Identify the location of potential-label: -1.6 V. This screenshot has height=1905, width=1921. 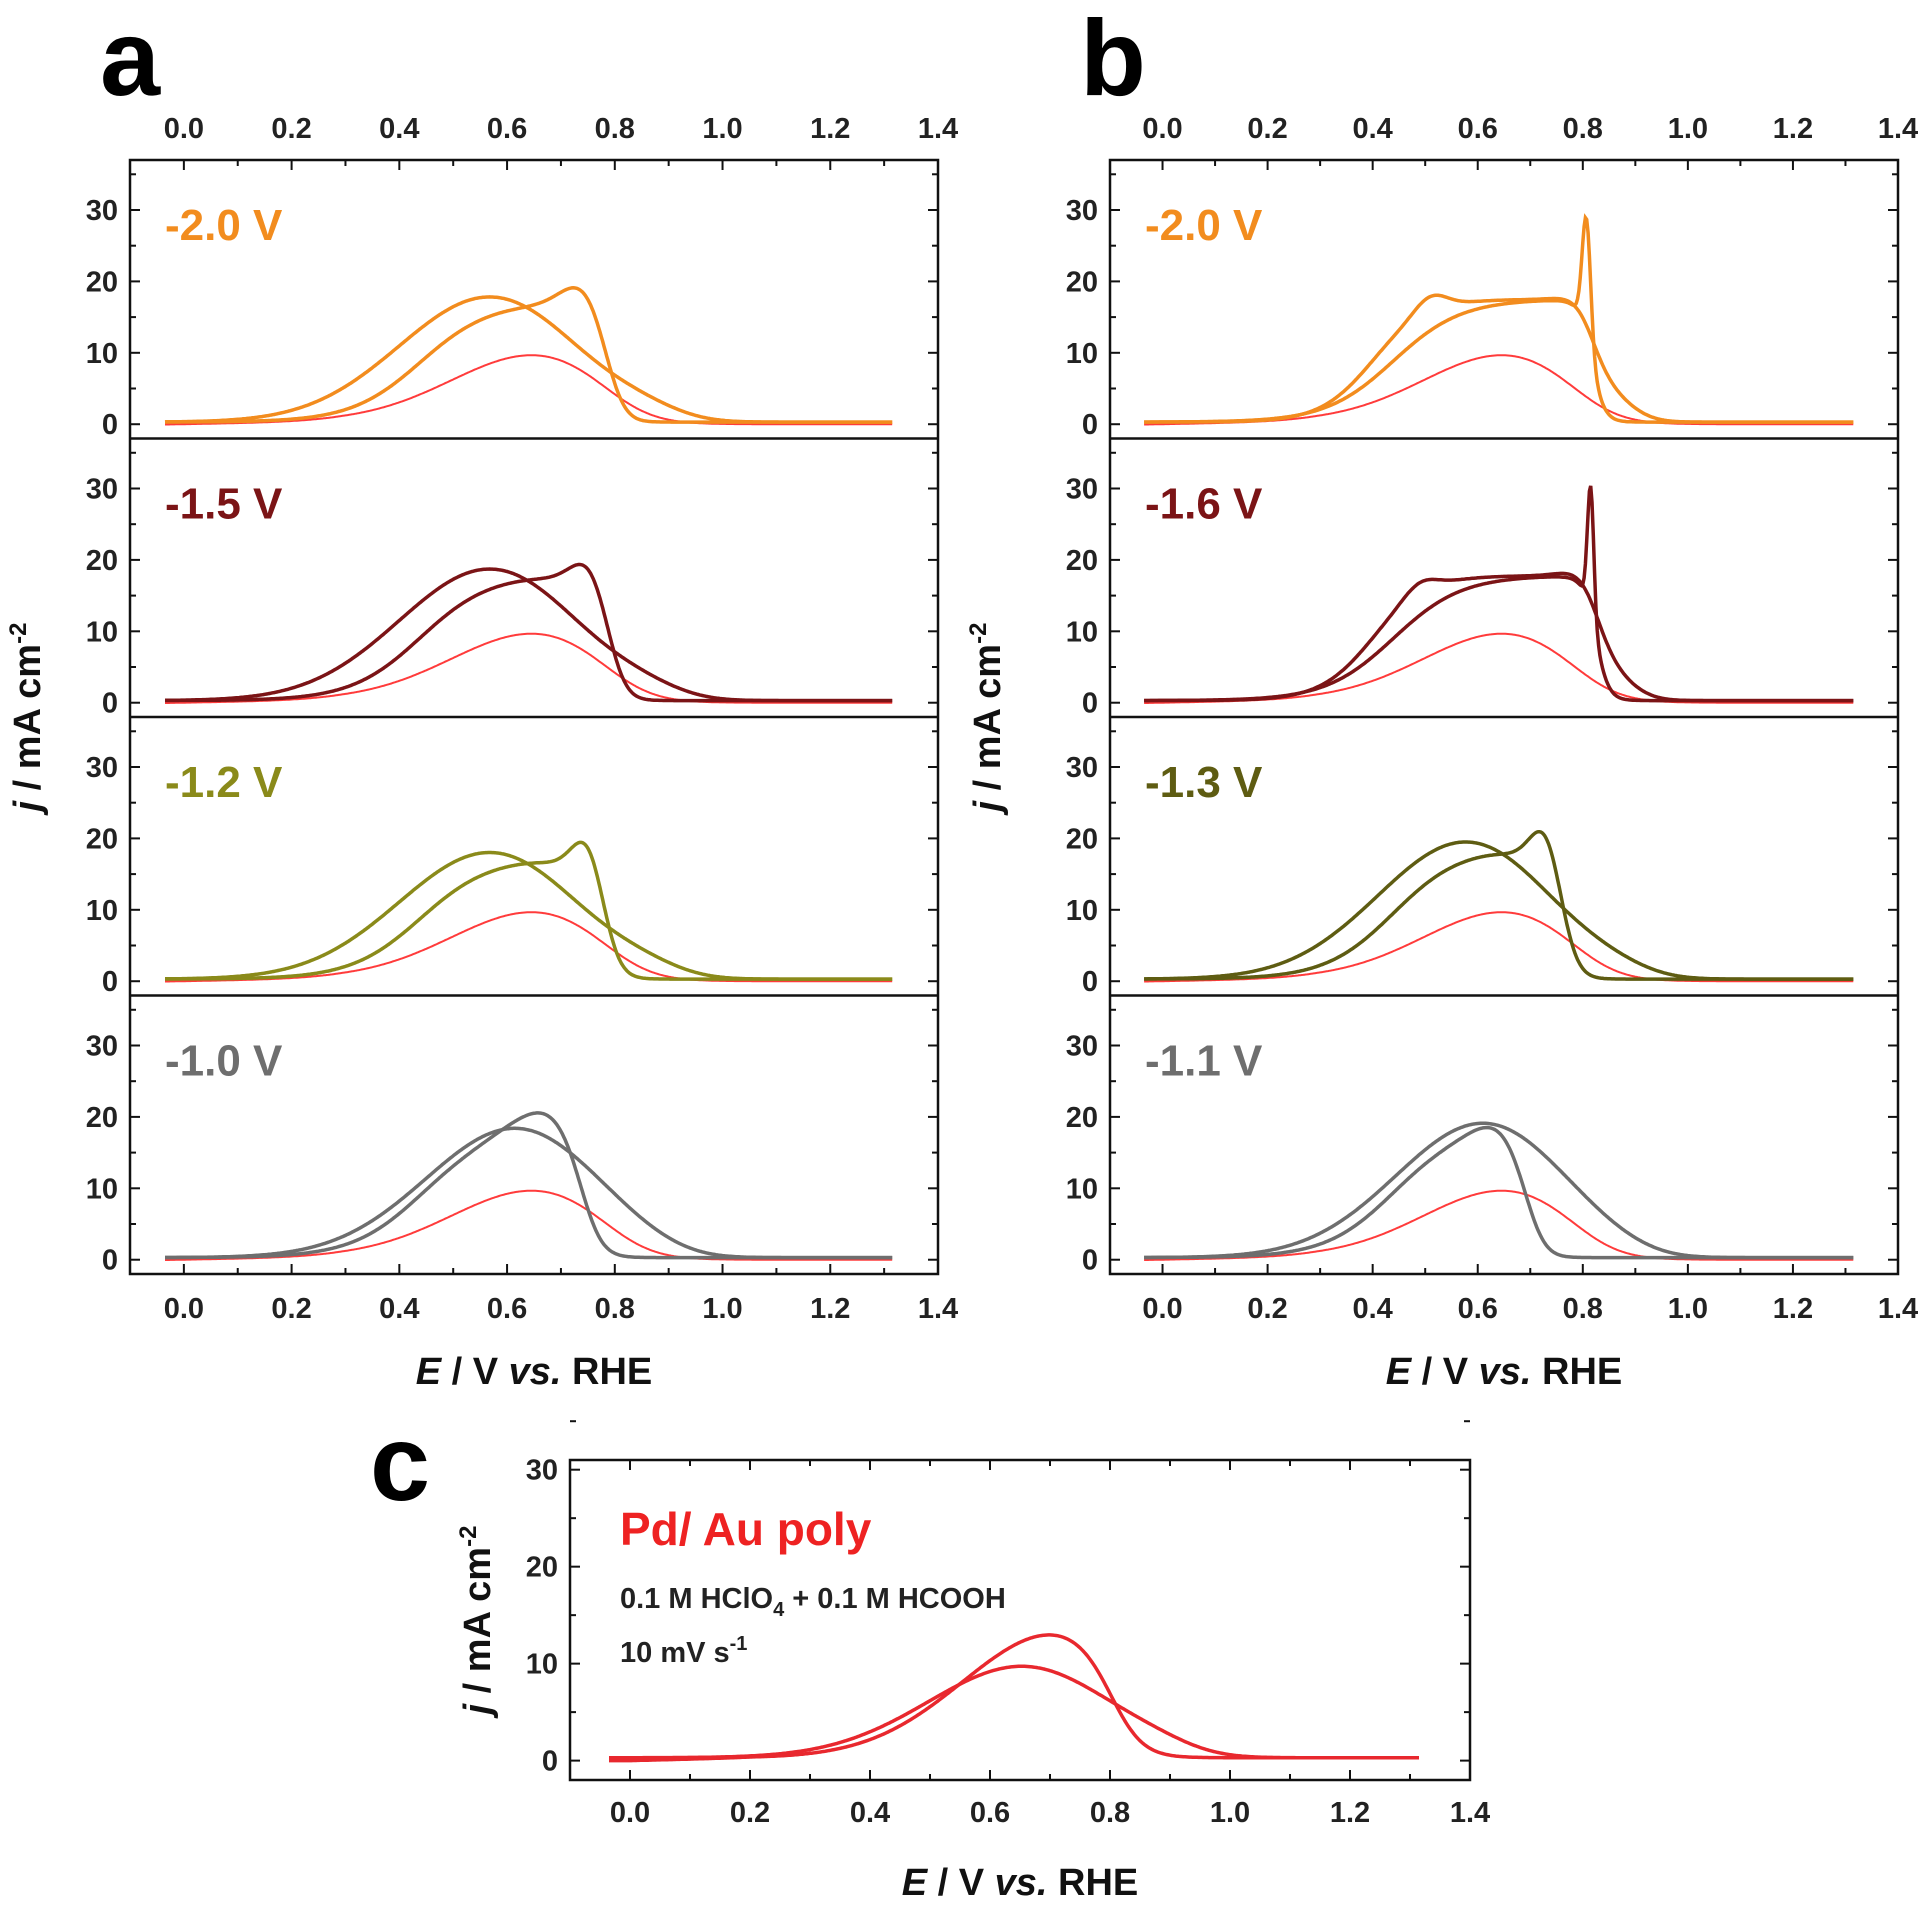
(1204, 504).